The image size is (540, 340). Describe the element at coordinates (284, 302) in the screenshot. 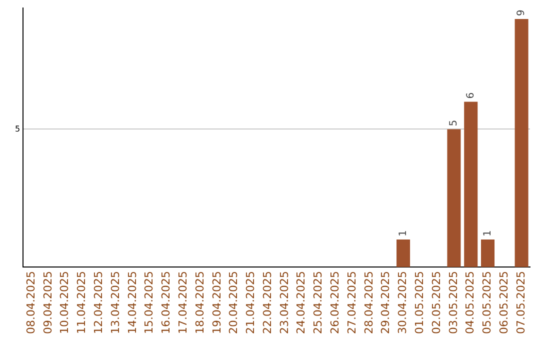

I see `x-tick-label: 23.04.2025` at that location.